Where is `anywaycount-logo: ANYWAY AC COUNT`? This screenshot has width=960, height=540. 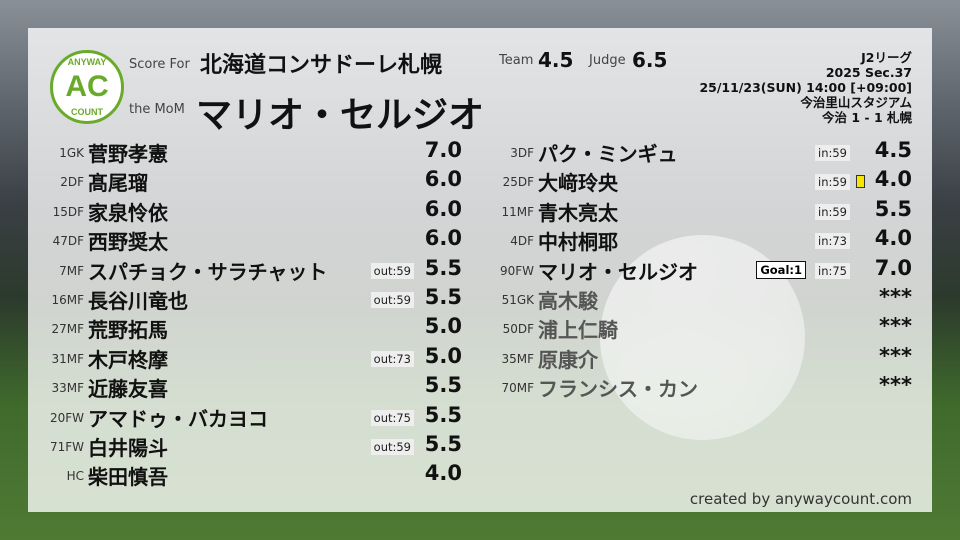 anywaycount-logo: ANYWAY AC COUNT is located at coordinates (87, 87).